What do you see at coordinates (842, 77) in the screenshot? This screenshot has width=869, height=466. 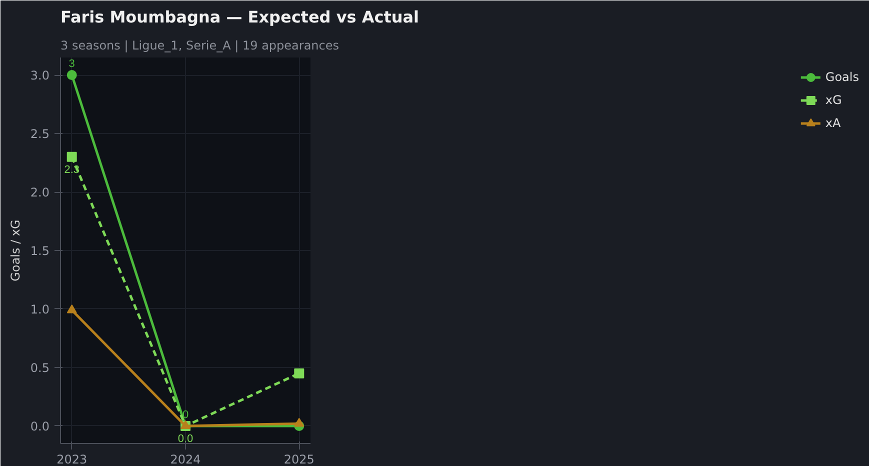 I see `legend-label: Goals` at bounding box center [842, 77].